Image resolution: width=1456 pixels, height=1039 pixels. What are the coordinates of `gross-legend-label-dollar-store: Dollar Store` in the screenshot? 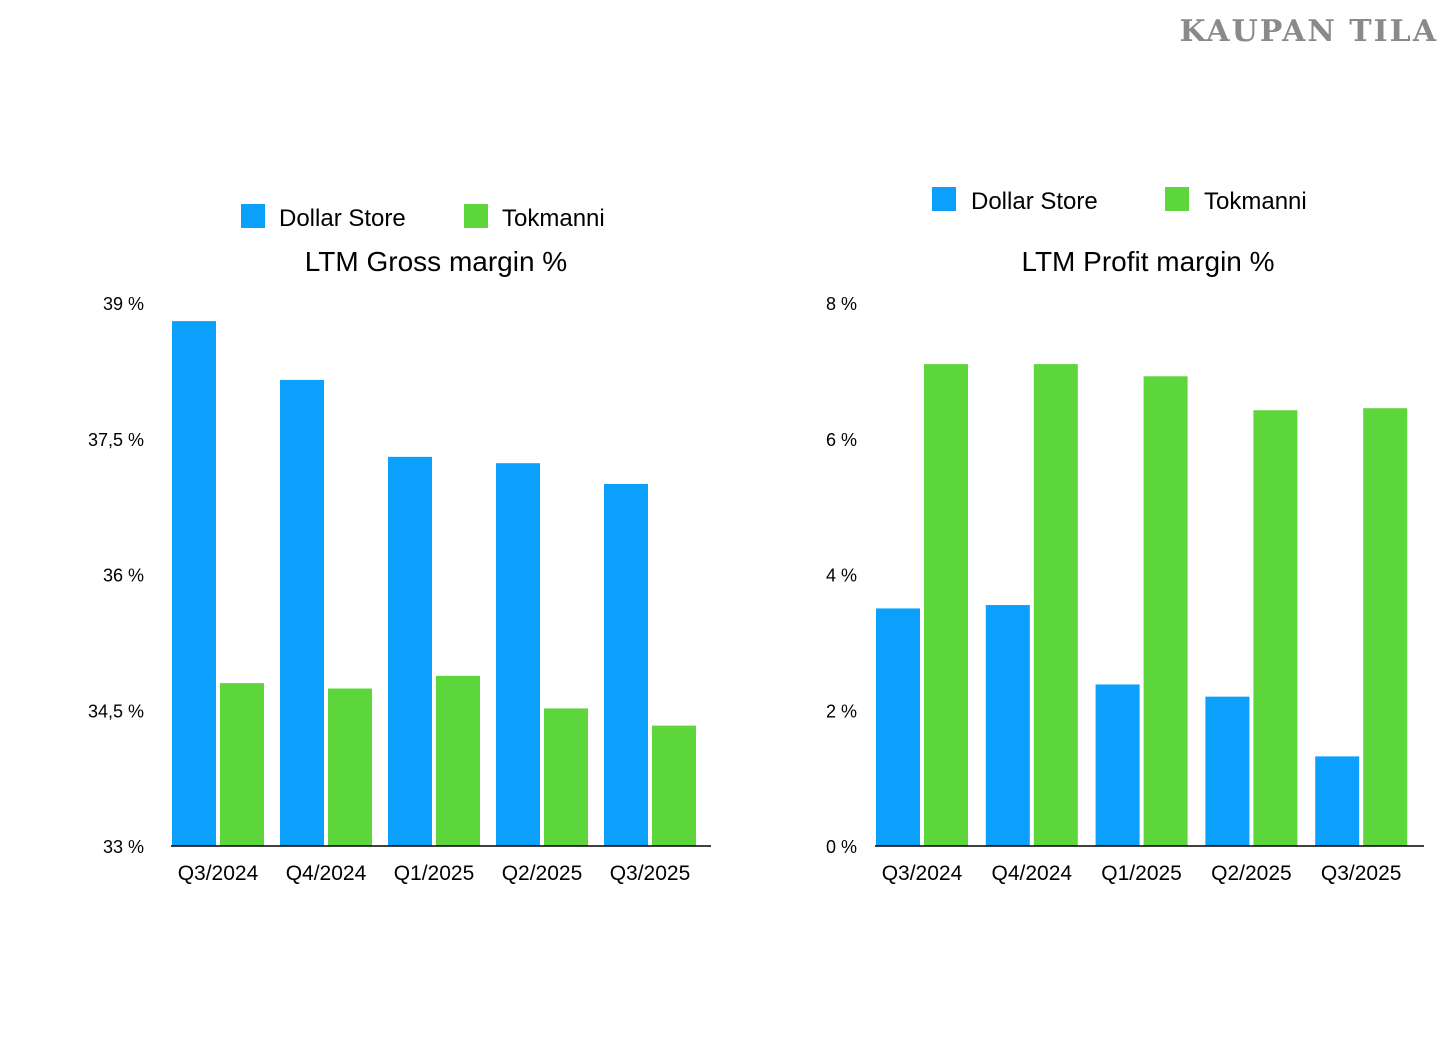 It's located at (342, 218).